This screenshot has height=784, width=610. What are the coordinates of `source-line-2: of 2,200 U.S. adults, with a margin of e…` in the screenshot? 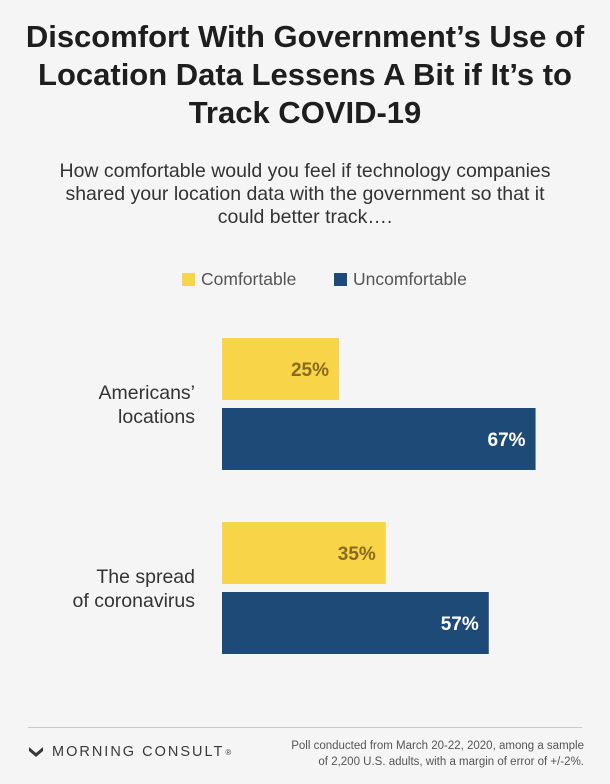 It's located at (451, 762).